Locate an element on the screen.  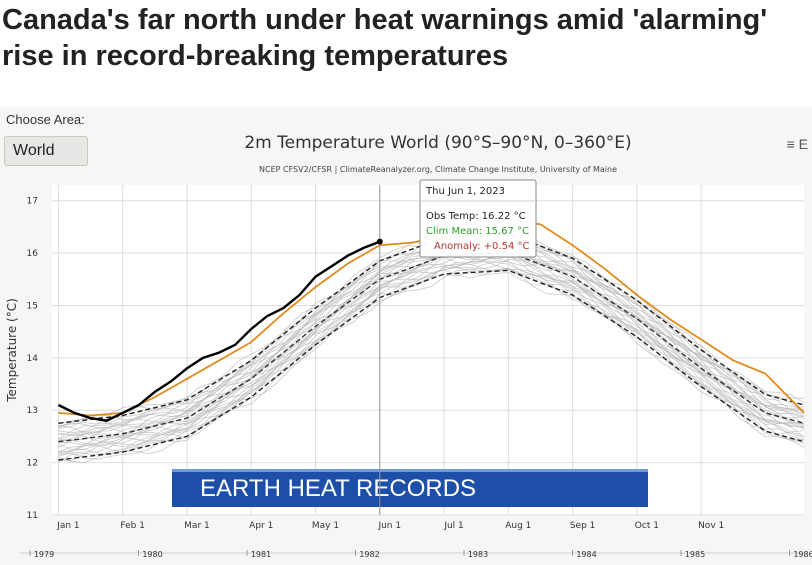
tooltip-marker is located at coordinates (379, 241).